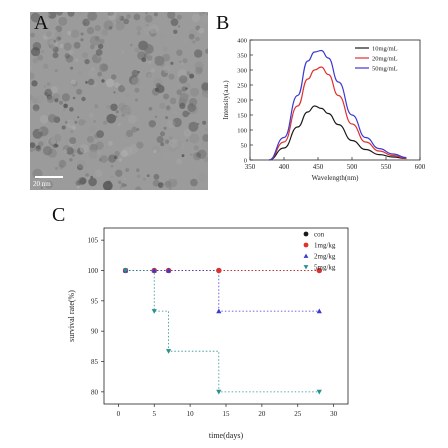 The height and width of the screenshot is (448, 448). What do you see at coordinates (93, 271) in the screenshot?
I see `y-tick-label: 100` at bounding box center [93, 271].